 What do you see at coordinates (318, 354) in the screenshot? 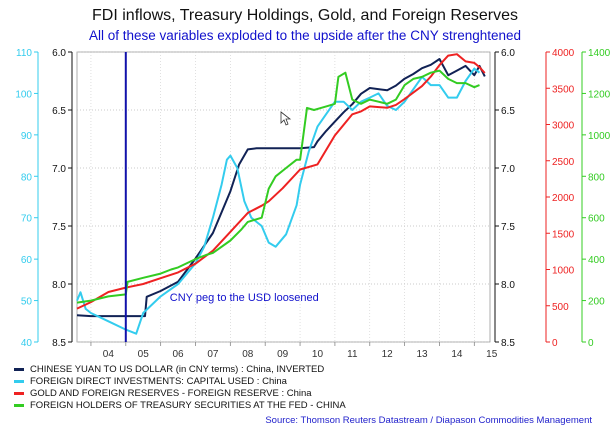
I see `x-tick-label: 10` at bounding box center [318, 354].